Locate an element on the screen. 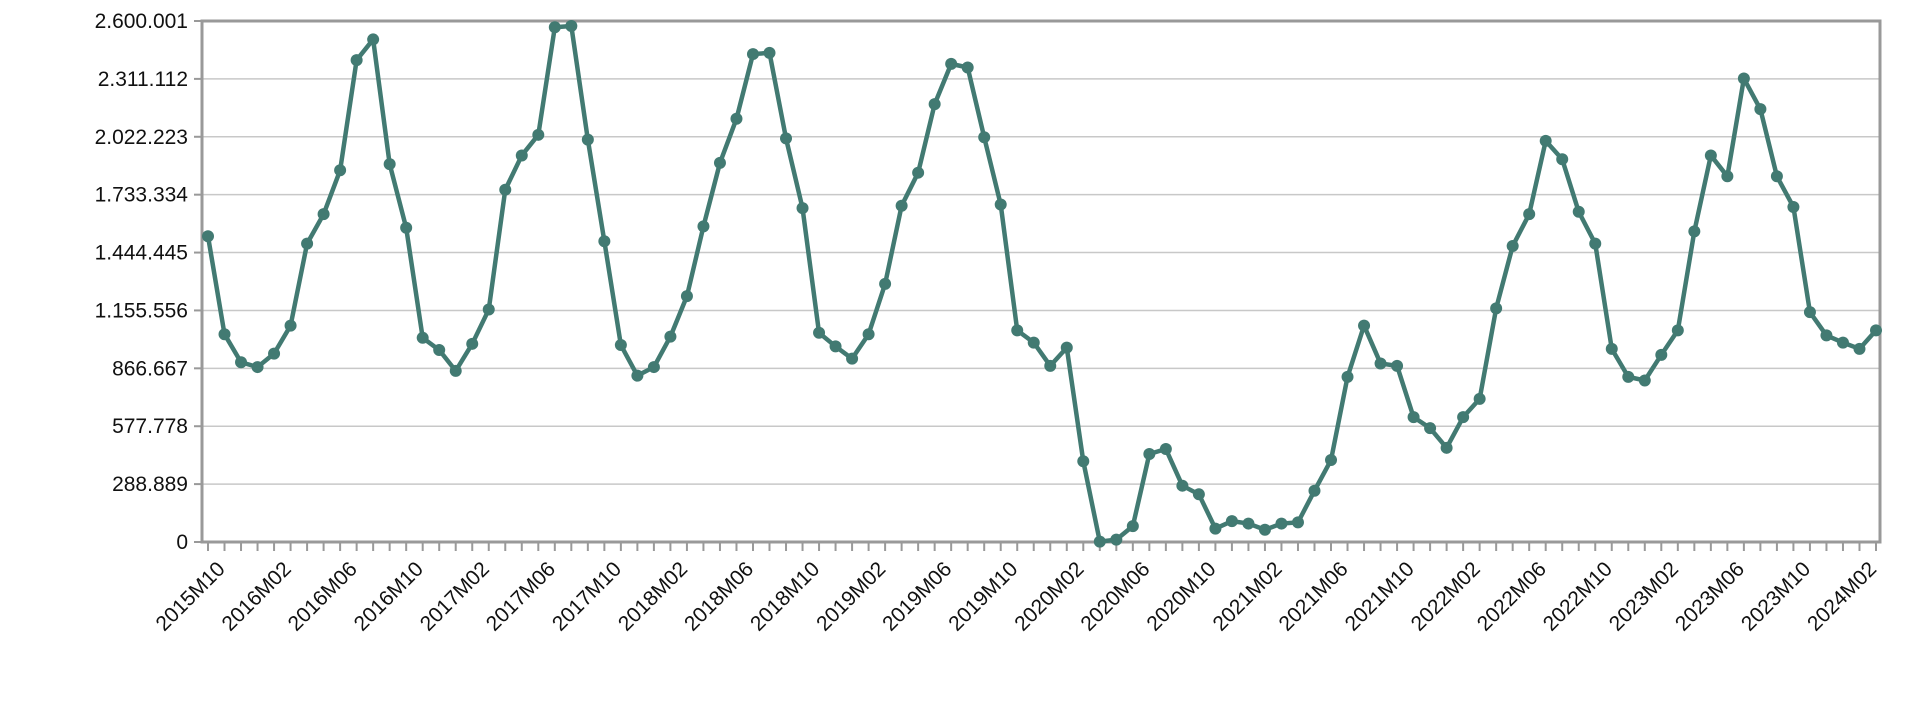 The image size is (1920, 713). x-tick-label: 2017M02 is located at coordinates (455, 596).